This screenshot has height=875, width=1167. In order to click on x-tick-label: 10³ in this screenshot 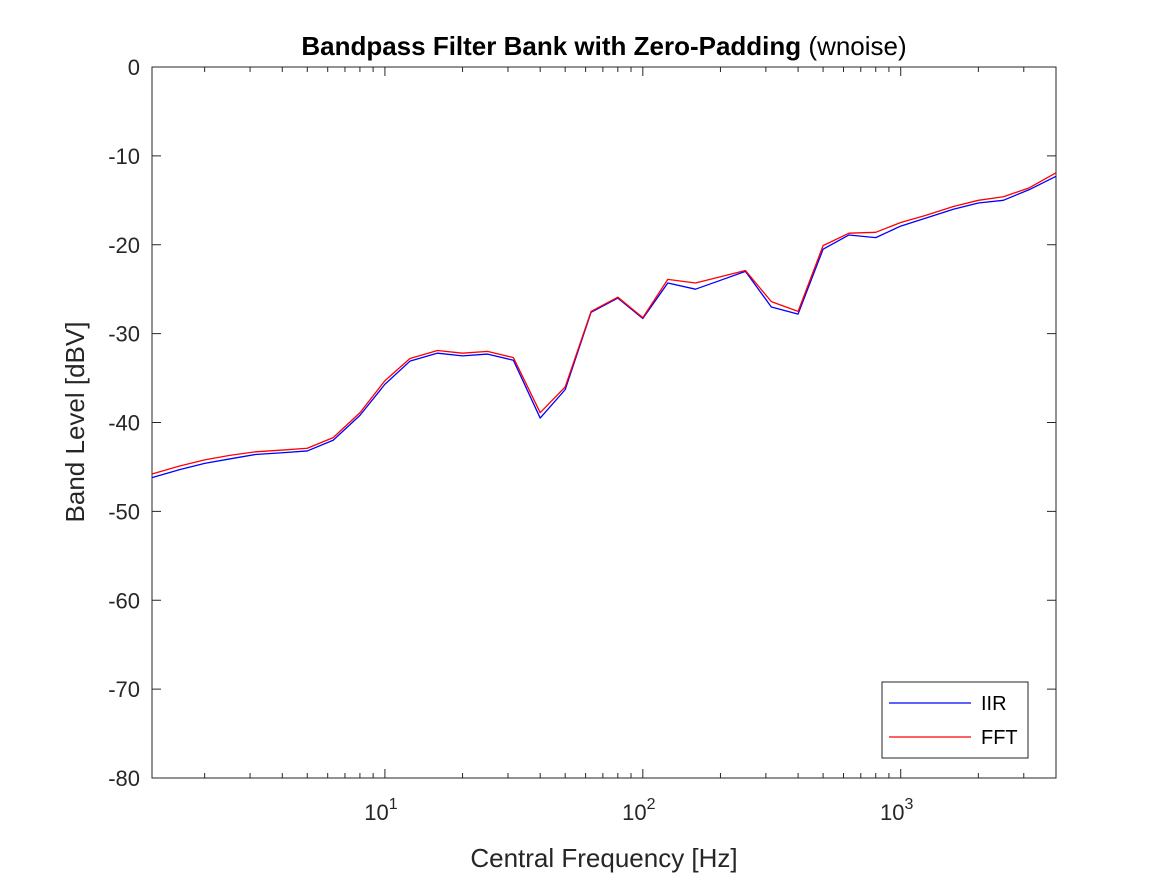, I will do `click(896, 810)`.